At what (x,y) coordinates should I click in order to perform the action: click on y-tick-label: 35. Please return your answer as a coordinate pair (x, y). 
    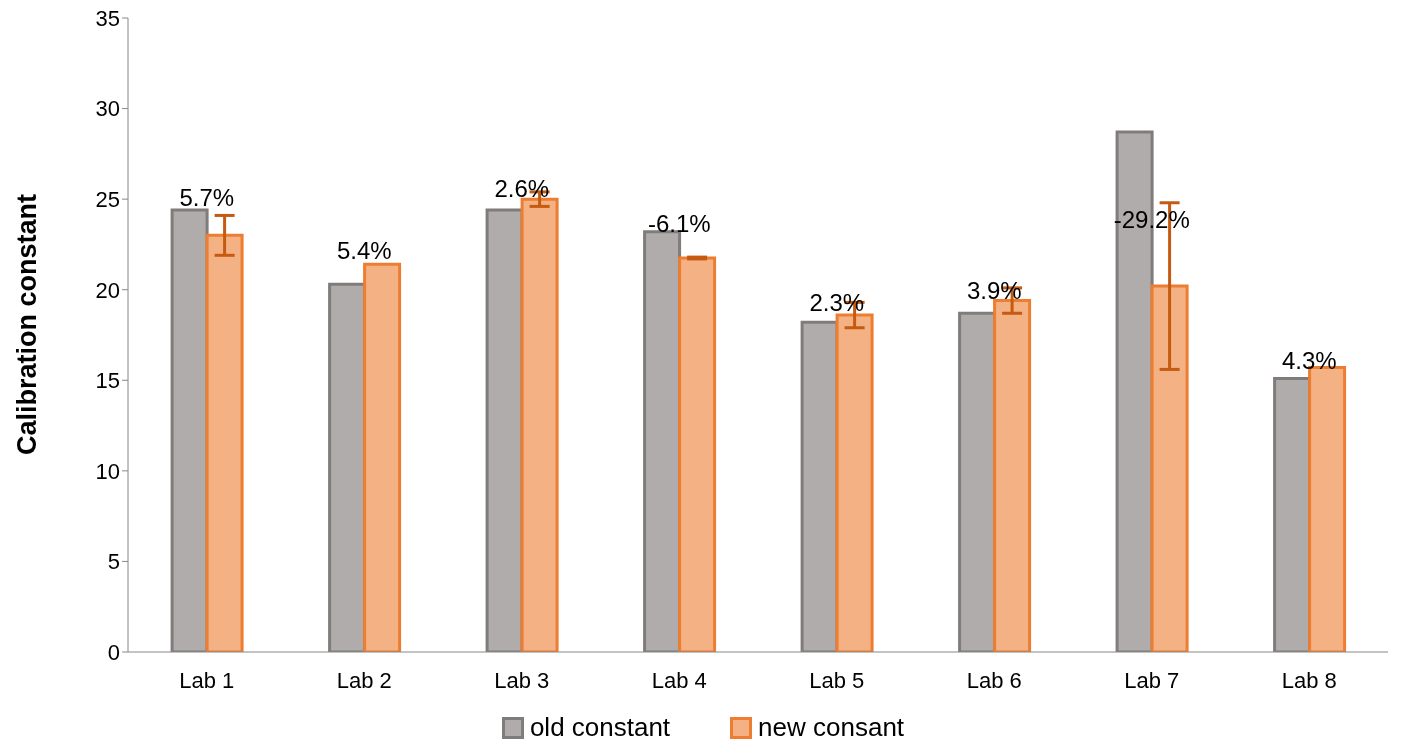
    Looking at the image, I should click on (107, 18).